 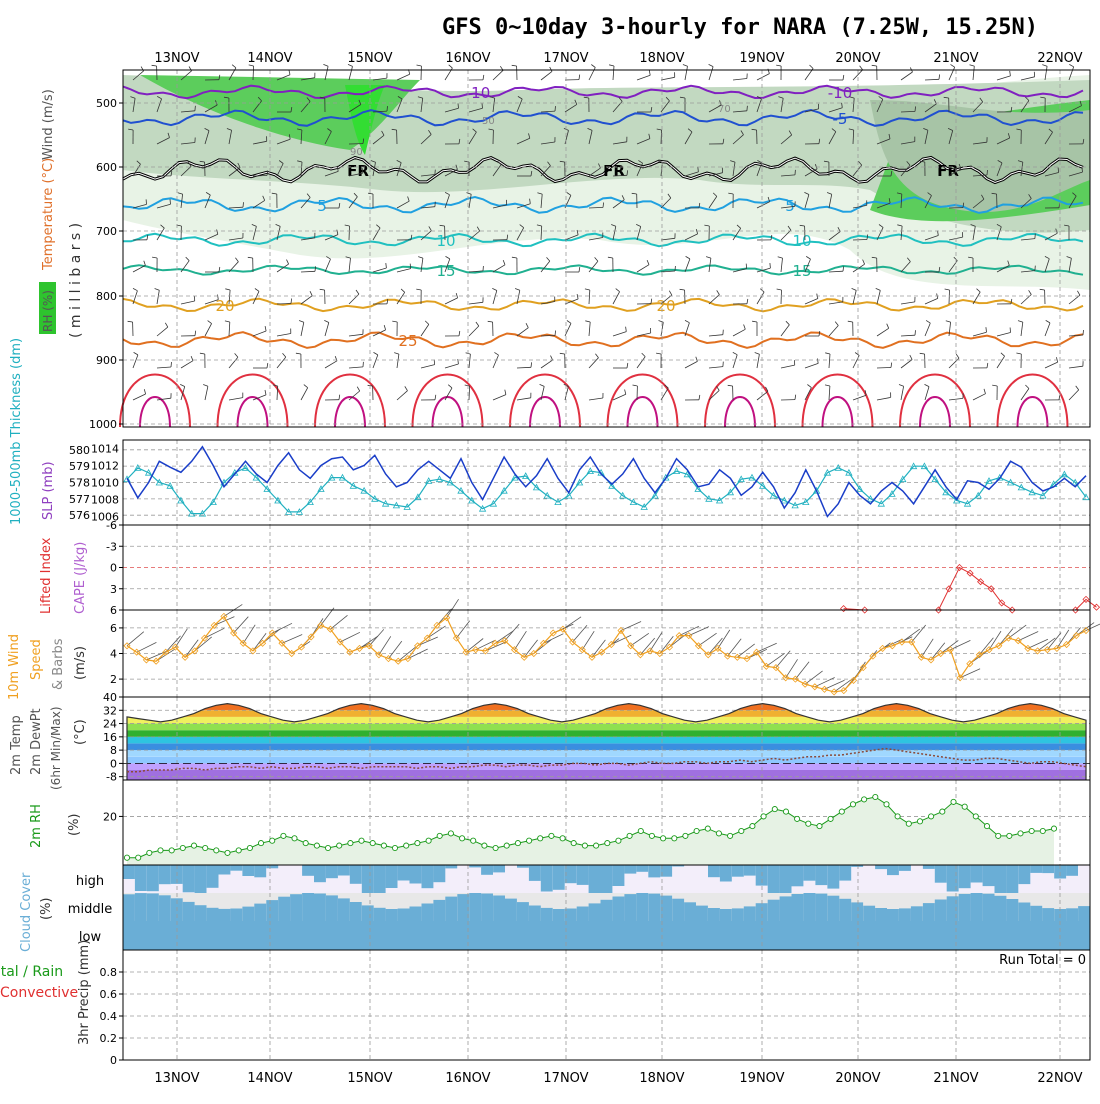 What do you see at coordinates (356, 152) in the screenshot?
I see `rh-contour-label-2: 90` at bounding box center [356, 152].